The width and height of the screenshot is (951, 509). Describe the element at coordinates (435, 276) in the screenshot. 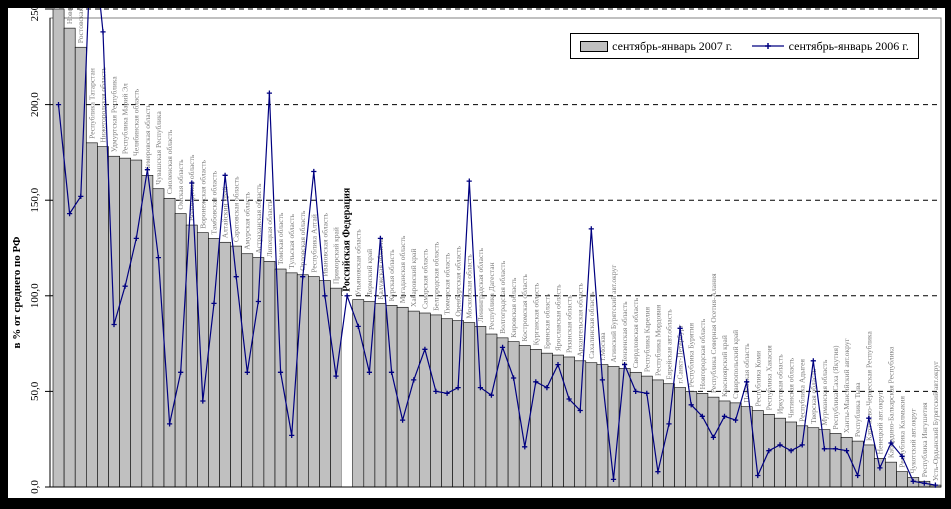

I see `region-label: Белгородская область` at that location.